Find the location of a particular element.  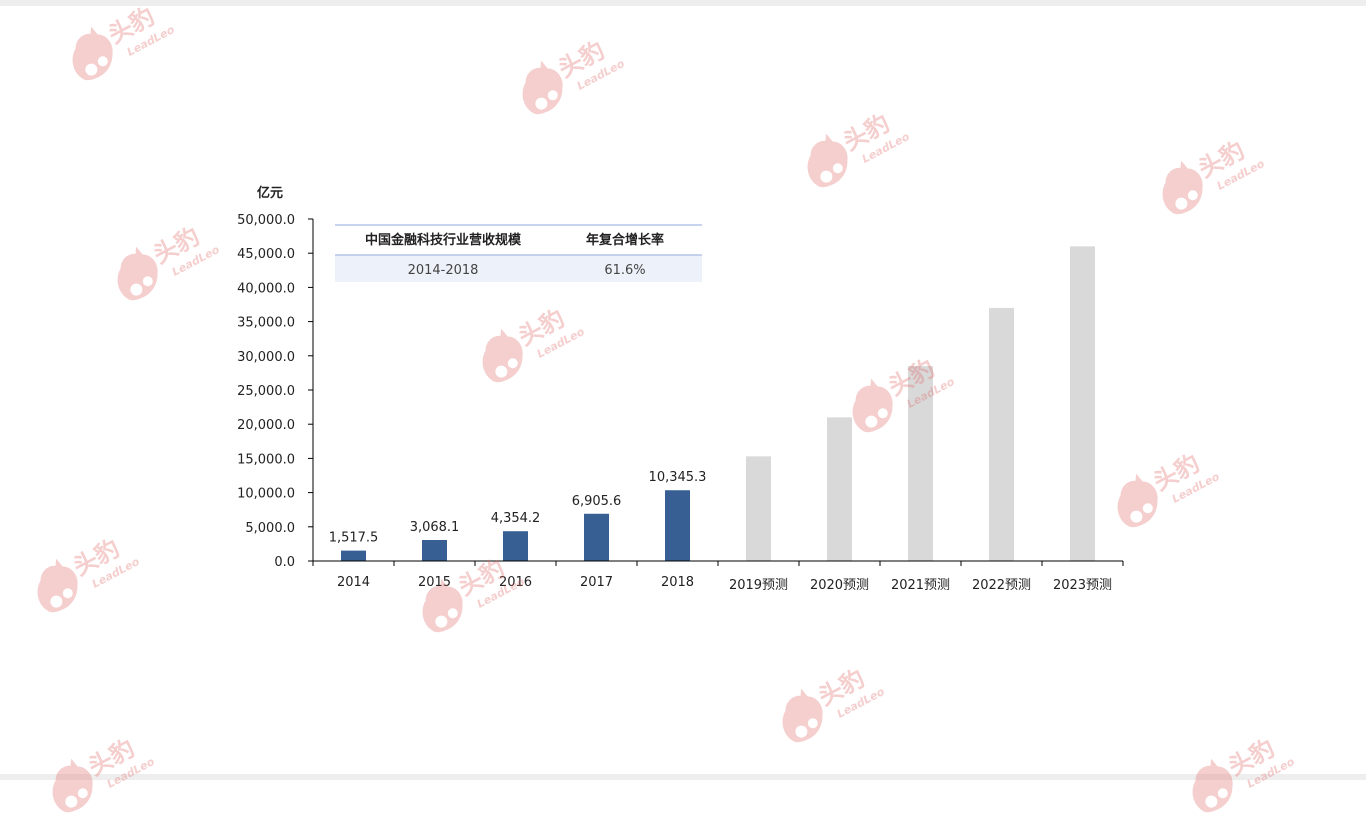

bar-2017 is located at coordinates (596, 537).